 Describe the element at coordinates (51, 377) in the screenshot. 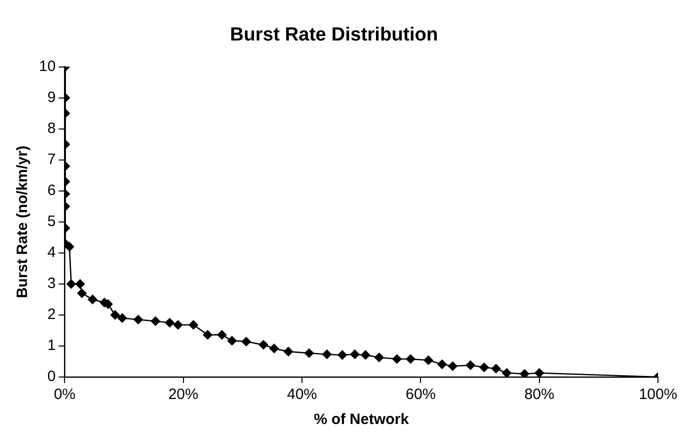

I see `y-tick-label: 0` at that location.